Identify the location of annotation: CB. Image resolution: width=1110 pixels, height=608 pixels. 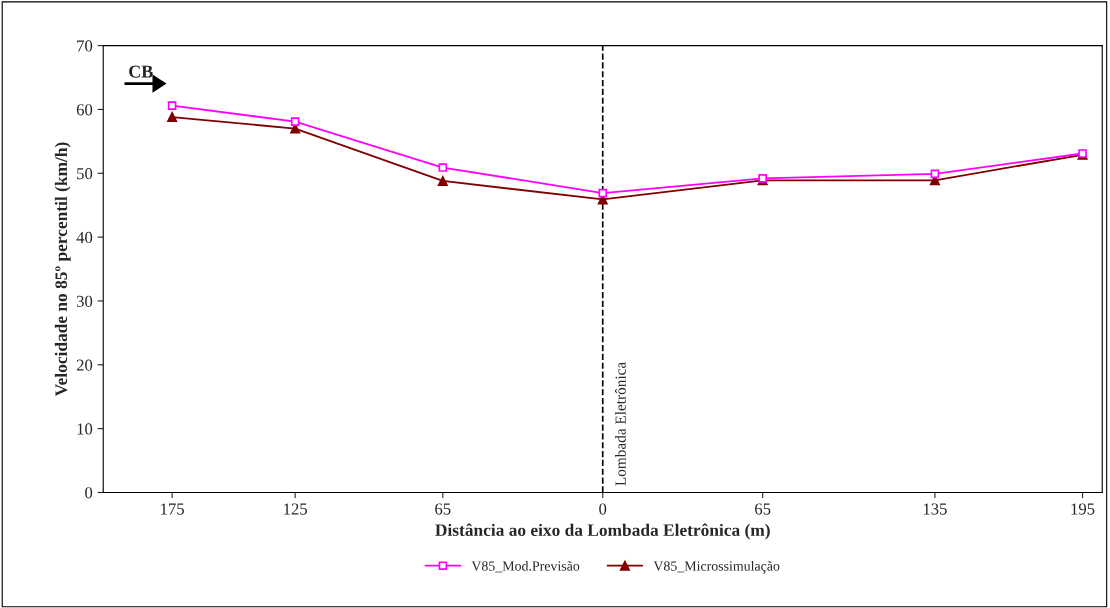
(141, 71).